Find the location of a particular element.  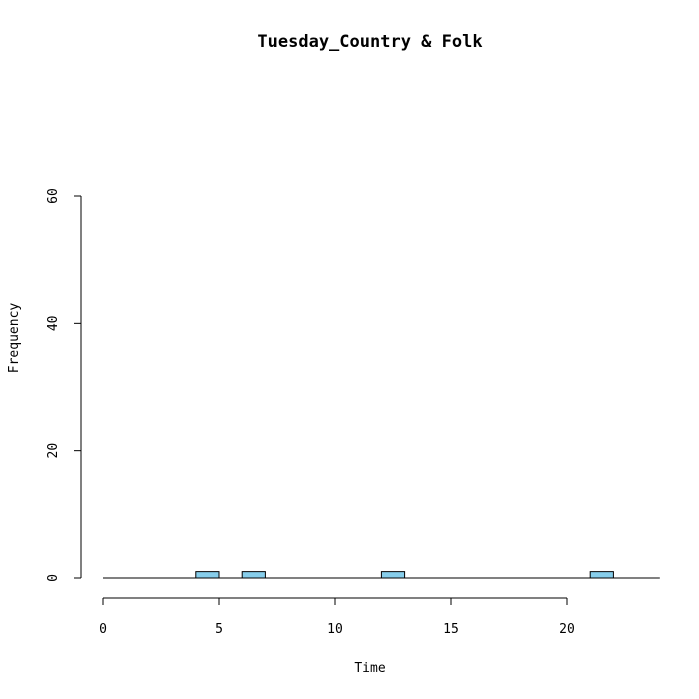

y-axis-label: Frequency is located at coordinates (14, 338).